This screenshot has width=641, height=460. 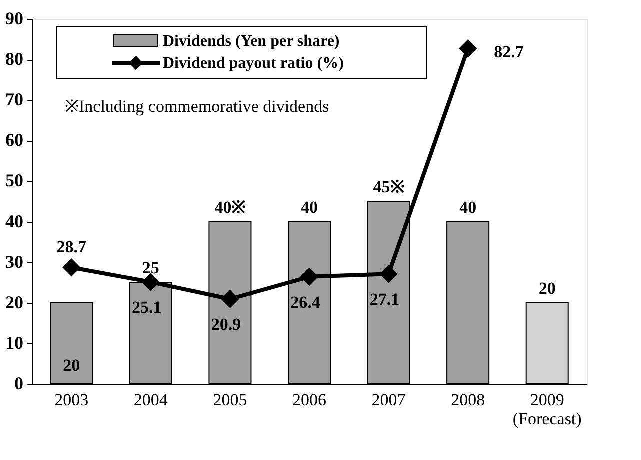 What do you see at coordinates (15, 140) in the screenshot?
I see `y-tick-label: 60` at bounding box center [15, 140].